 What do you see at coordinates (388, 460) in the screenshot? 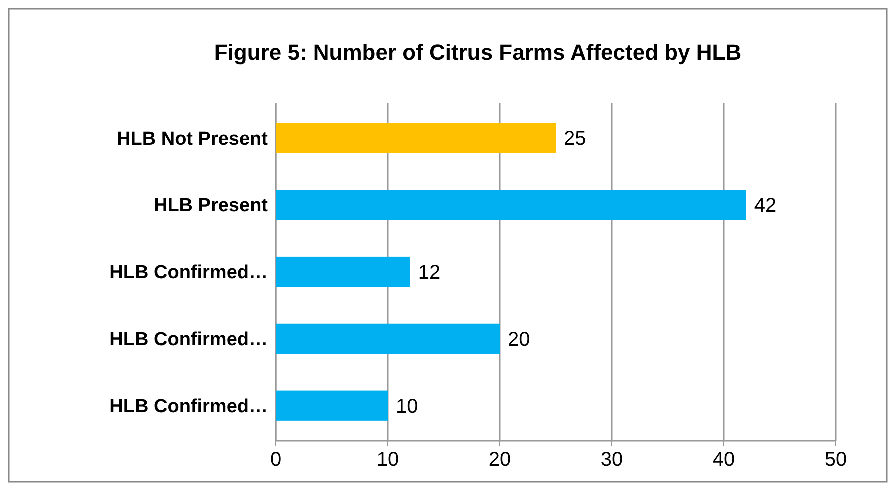
I see `x-tick-label: 10` at bounding box center [388, 460].